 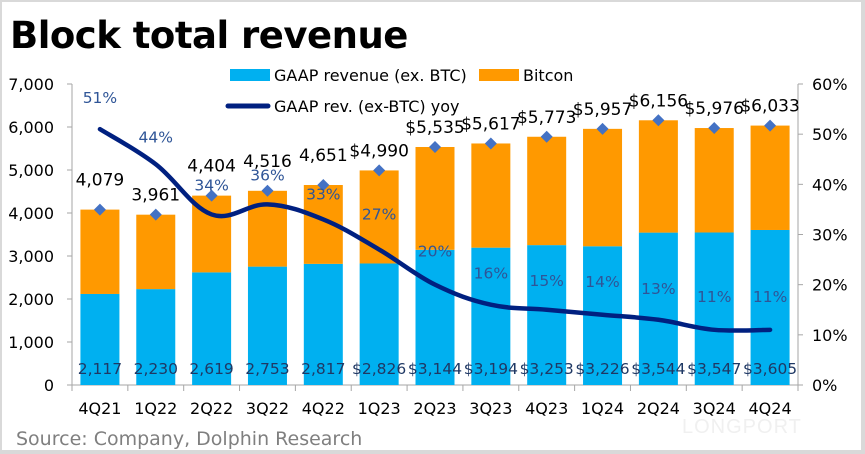 What do you see at coordinates (547, 369) in the screenshot?
I see `base-value-label: $3,253` at bounding box center [547, 369].